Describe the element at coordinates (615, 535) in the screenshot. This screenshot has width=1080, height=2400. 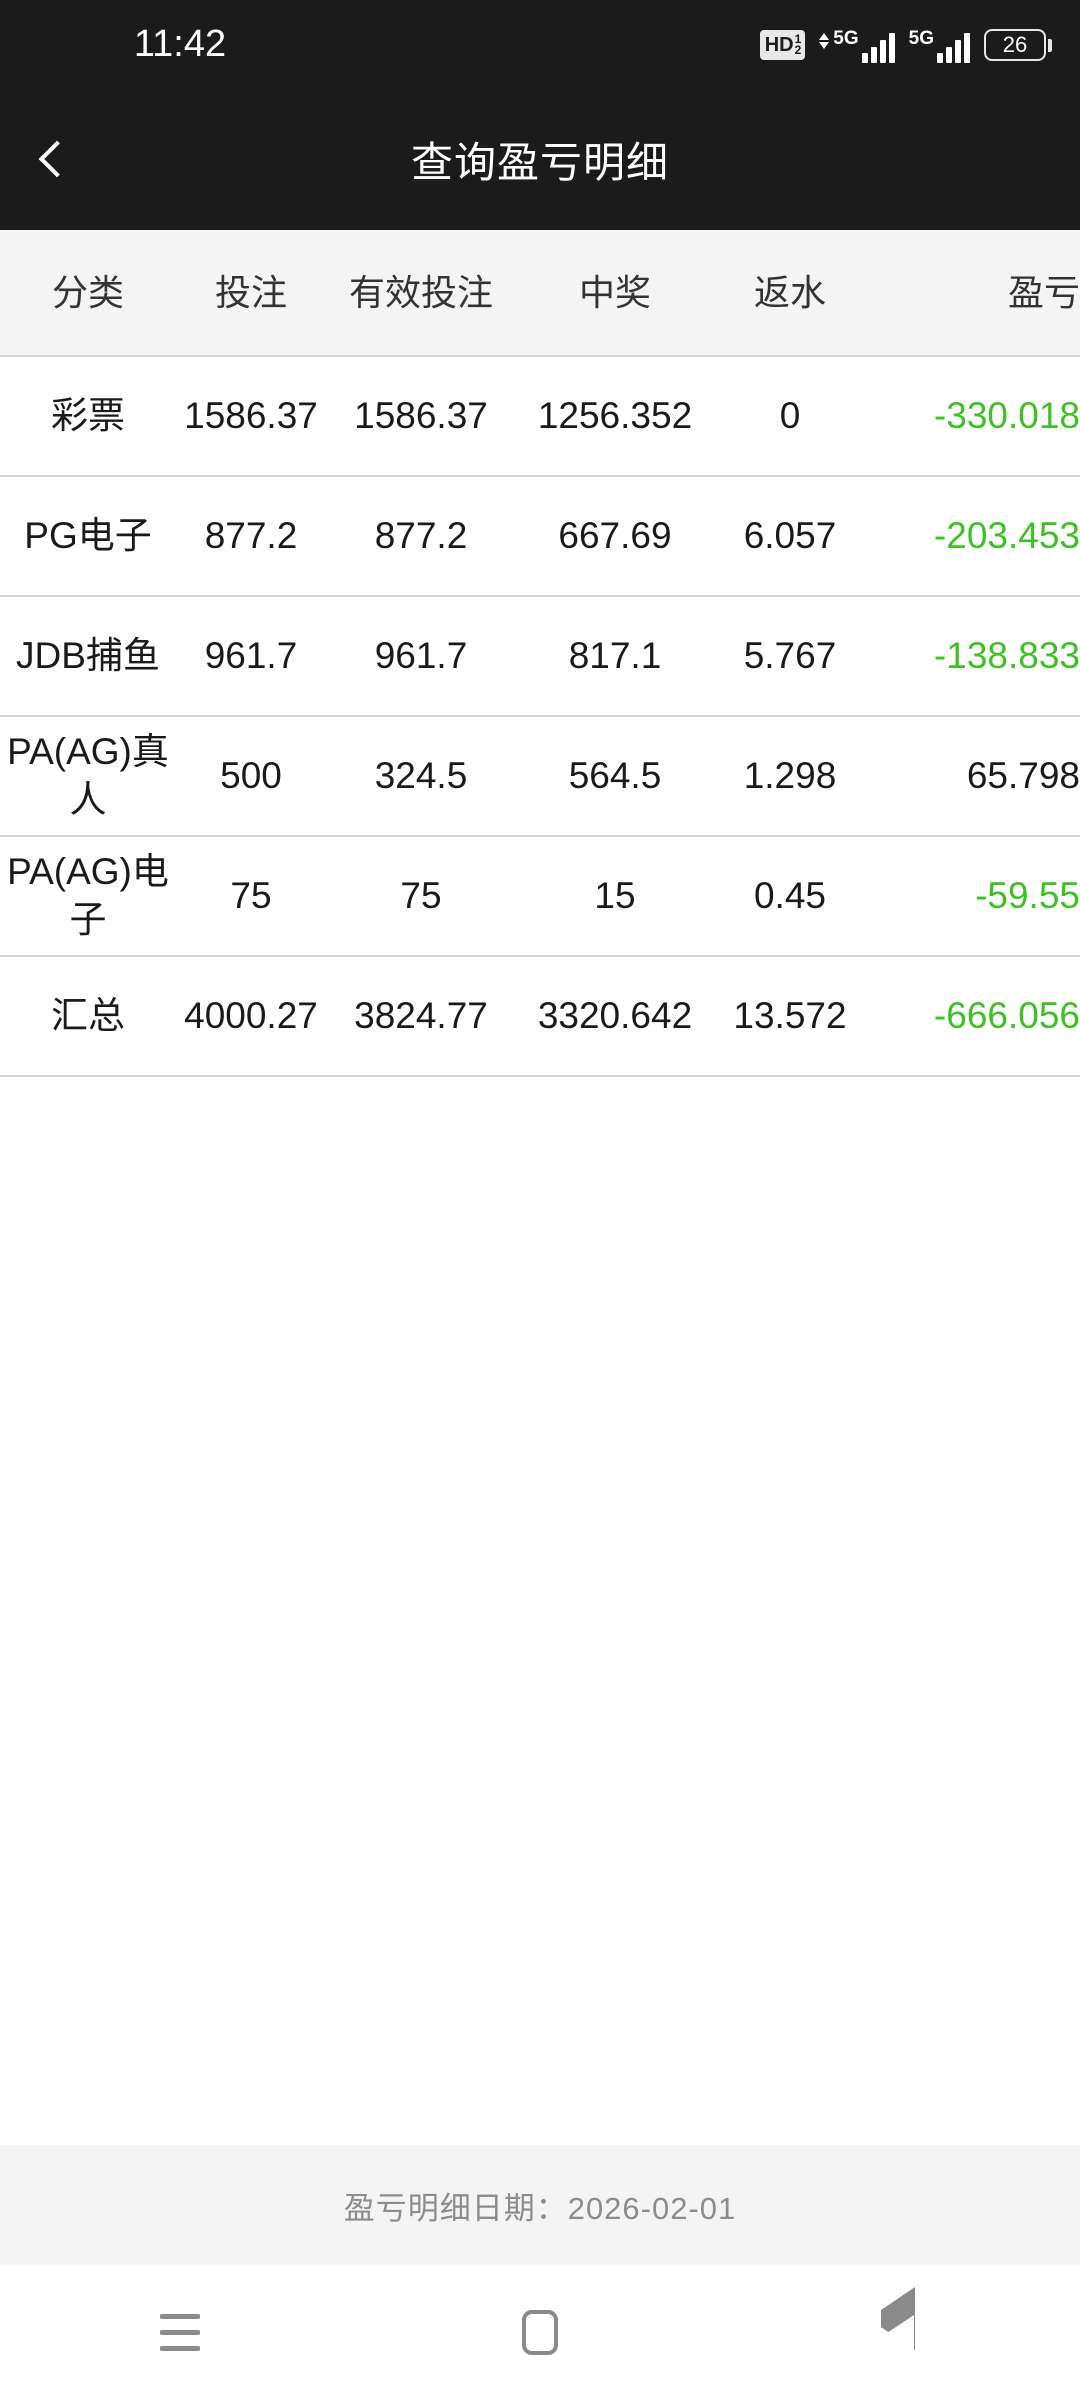
I see `cell-win: 667.69` at that location.